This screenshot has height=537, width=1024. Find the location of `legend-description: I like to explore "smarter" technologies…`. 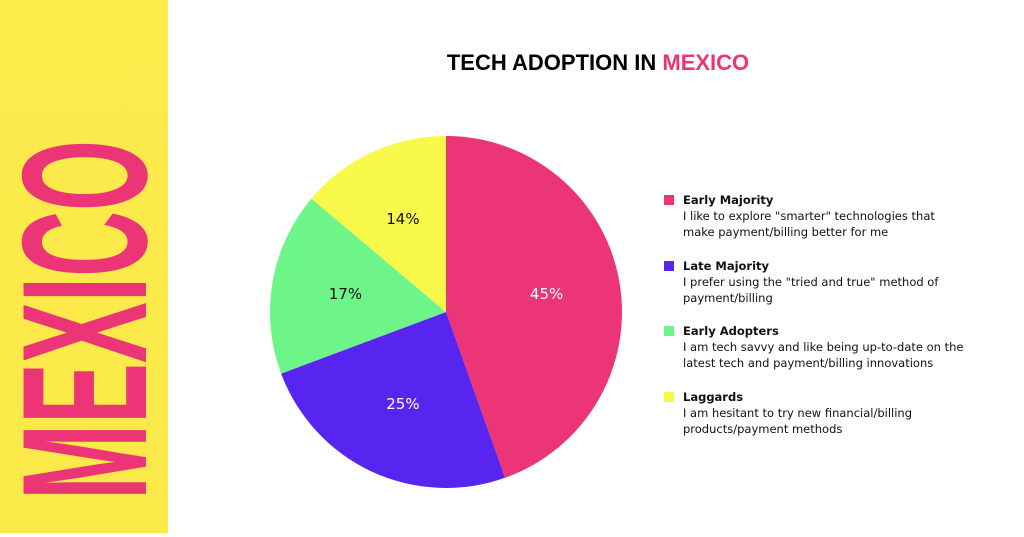

legend-description: I like to explore "smarter" technologies… is located at coordinates (809, 224).